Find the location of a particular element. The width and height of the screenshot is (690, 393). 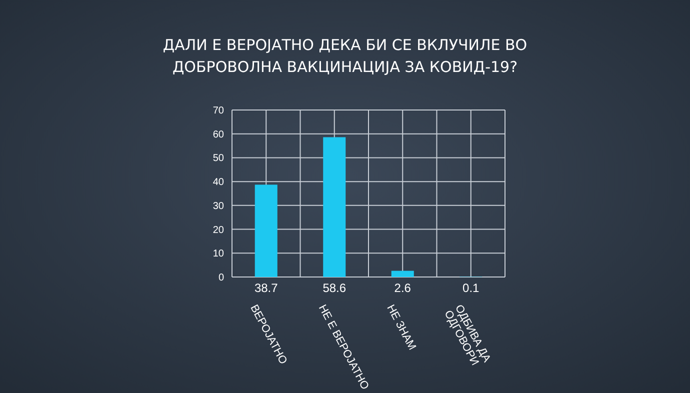

y-tick-label: 0 is located at coordinates (221, 278).